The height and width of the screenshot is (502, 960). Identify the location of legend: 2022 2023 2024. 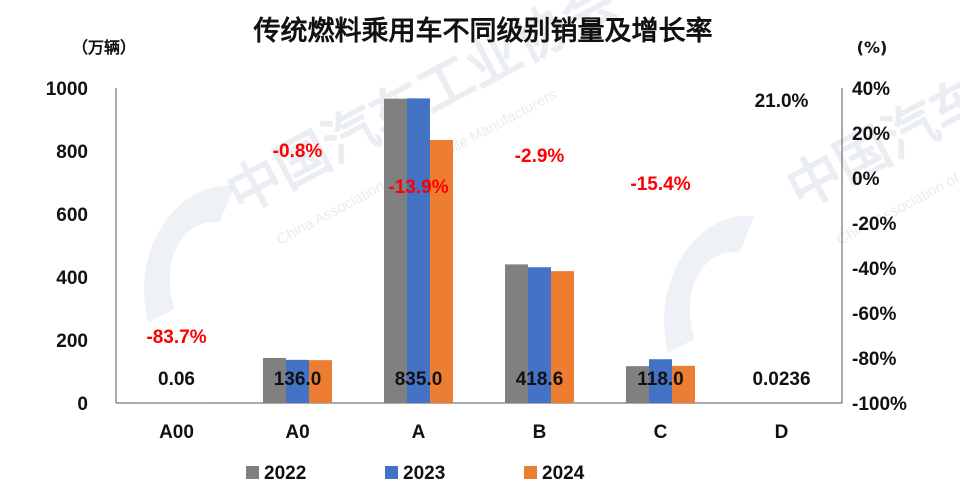
(415, 473).